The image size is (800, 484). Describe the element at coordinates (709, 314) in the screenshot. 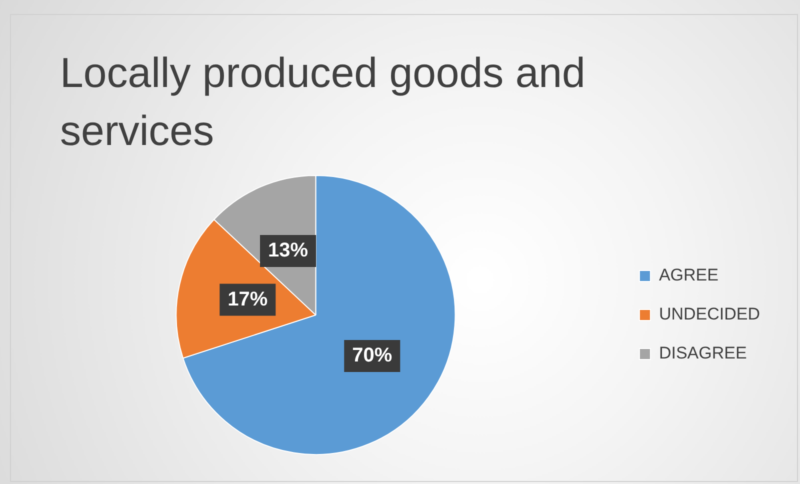

I see `legend-label: UNDECIDED` at that location.